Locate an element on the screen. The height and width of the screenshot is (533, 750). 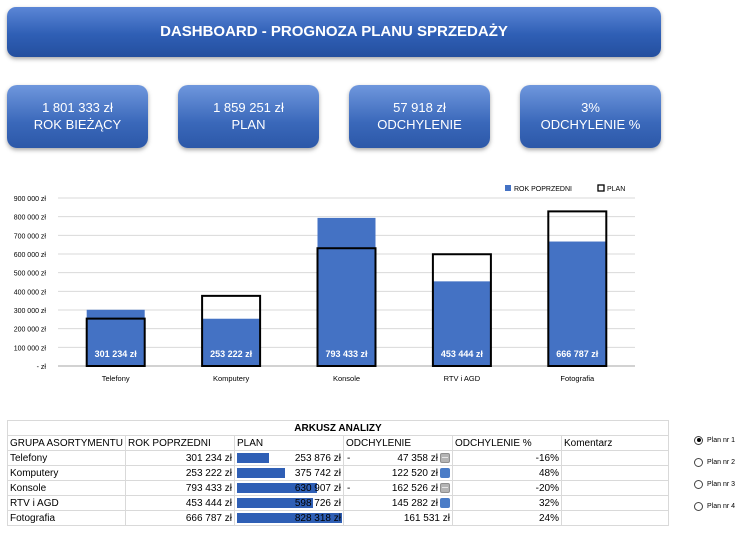
y-tick-label: 700 000 zł is located at coordinates (30, 236).